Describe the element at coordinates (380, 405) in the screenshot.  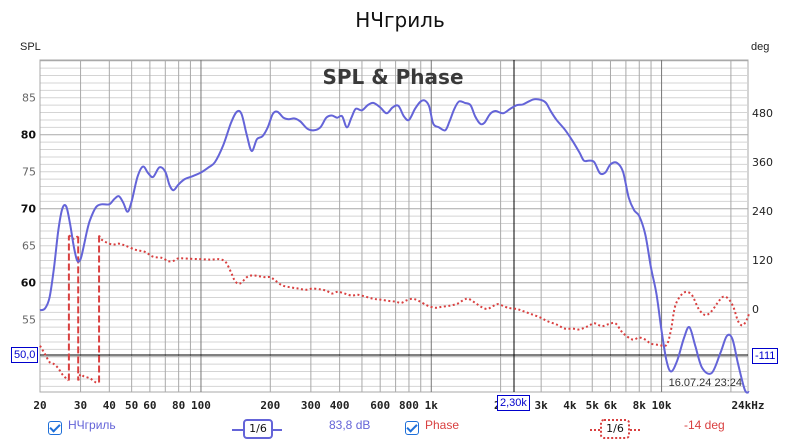
I see `svg-text: 600` at that location.